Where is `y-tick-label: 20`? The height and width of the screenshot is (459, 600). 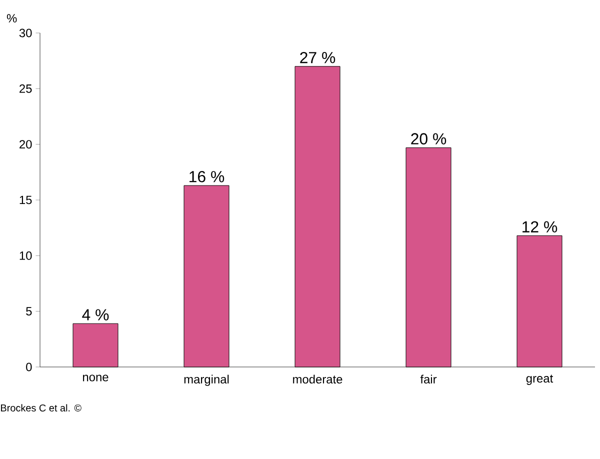
y-tick-label: 20 is located at coordinates (26, 144).